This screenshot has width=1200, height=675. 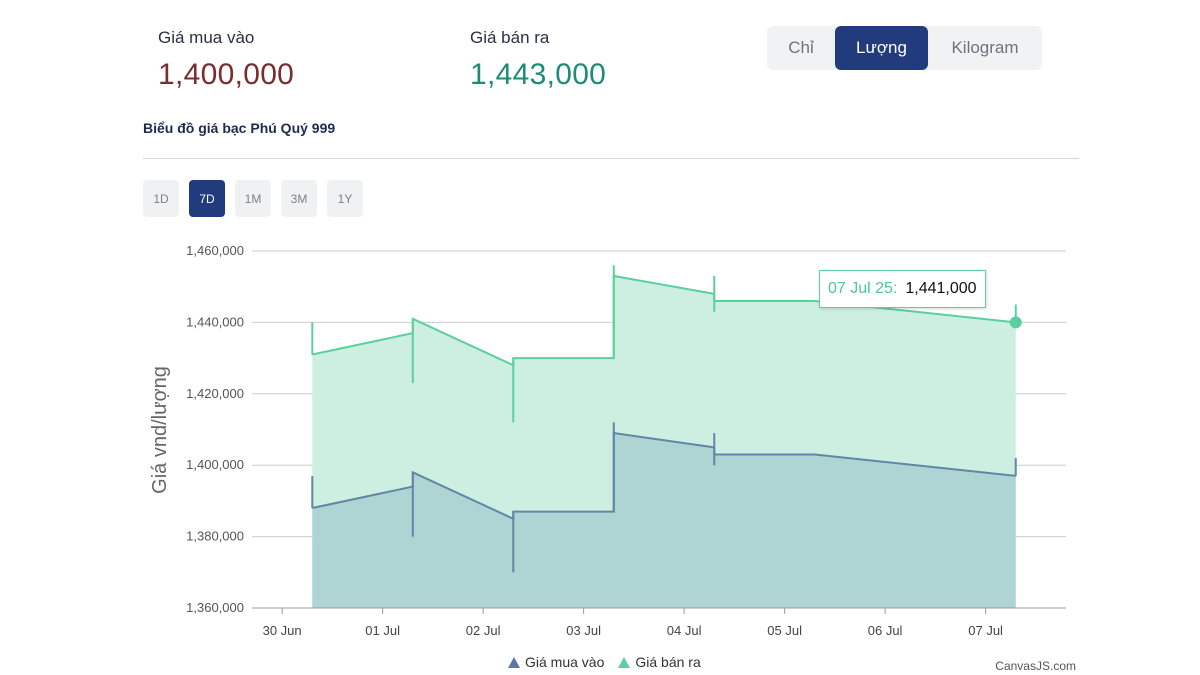 What do you see at coordinates (941, 288) in the screenshot?
I see `tooltip-value: 1,441,000` at bounding box center [941, 288].